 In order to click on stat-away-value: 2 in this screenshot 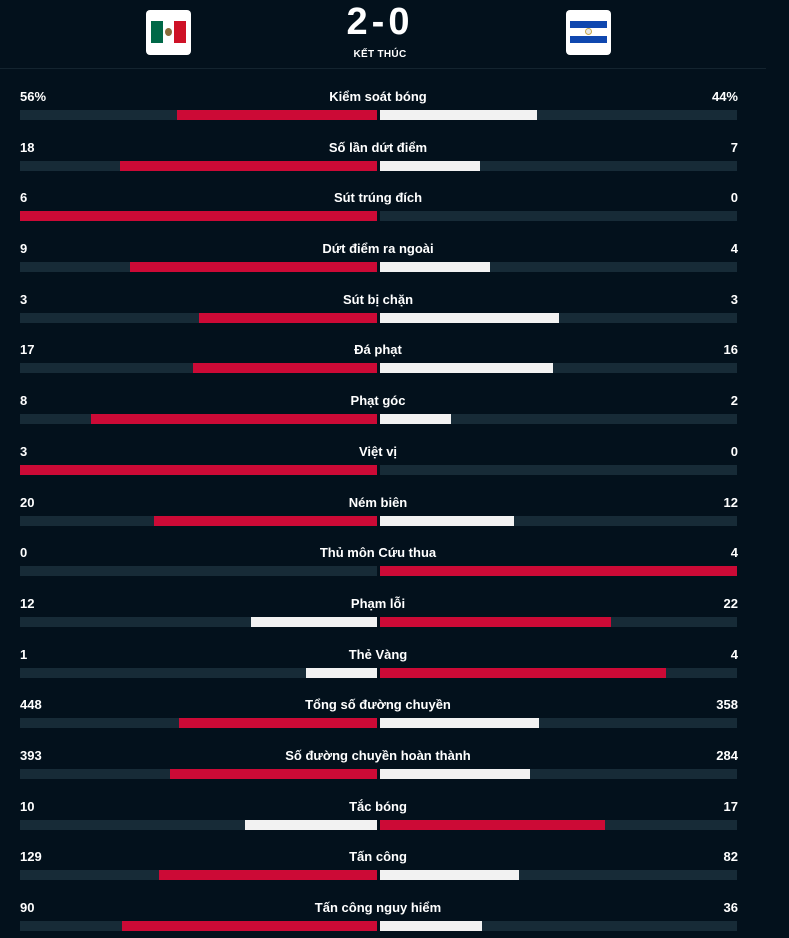, I will do `click(734, 401)`.